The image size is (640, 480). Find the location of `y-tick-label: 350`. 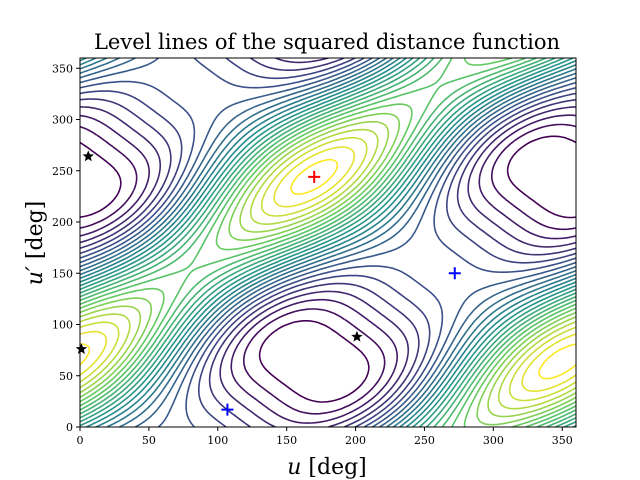

y-tick-label: 350 is located at coordinates (62, 68).